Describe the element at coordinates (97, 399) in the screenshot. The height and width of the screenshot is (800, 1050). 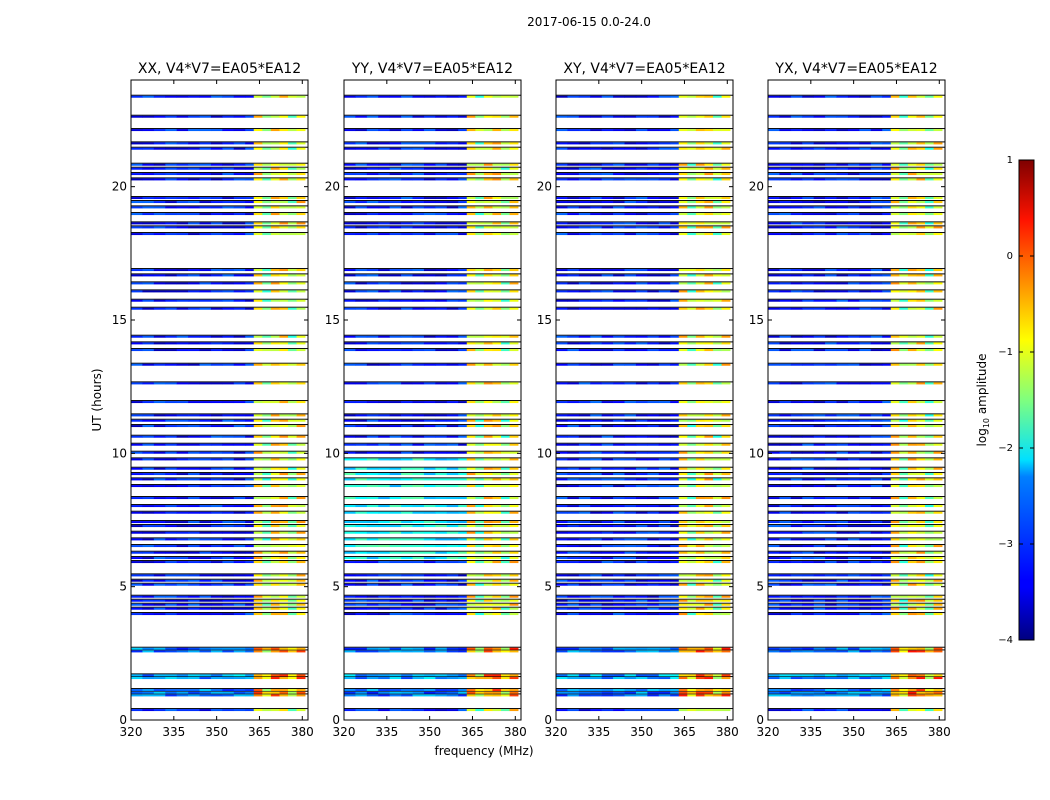
I see `y-axis-label: UT (hours)` at that location.